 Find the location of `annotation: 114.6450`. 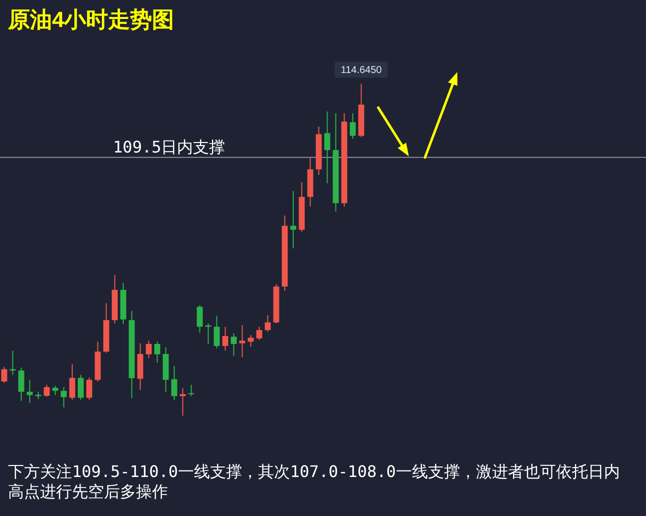

annotation: 114.6450 is located at coordinates (361, 70).